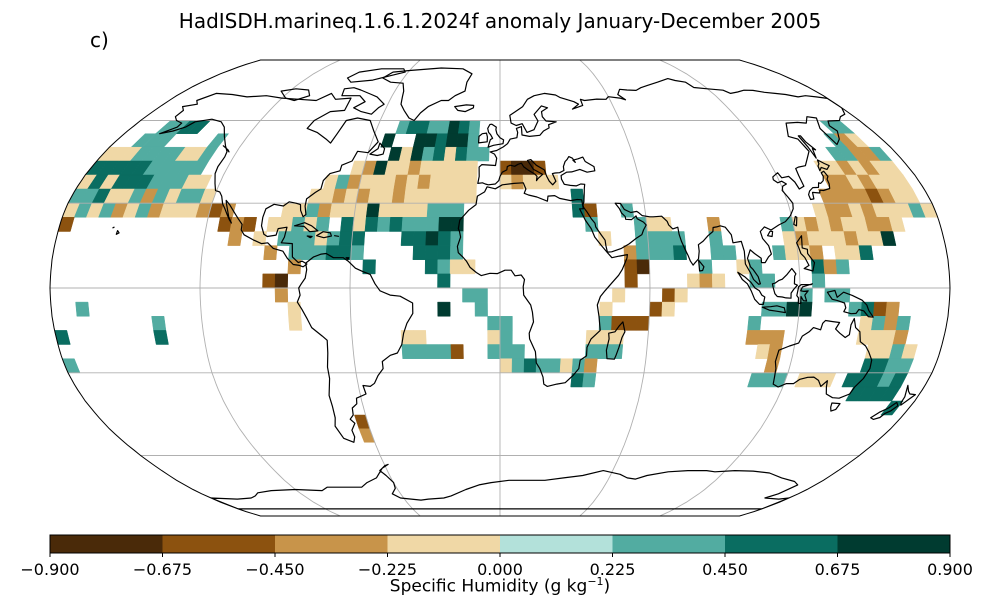 The width and height of the screenshot is (1000, 600). I want to click on colorbar-label-main: Specific Humidity (g kg, so click(488, 586).